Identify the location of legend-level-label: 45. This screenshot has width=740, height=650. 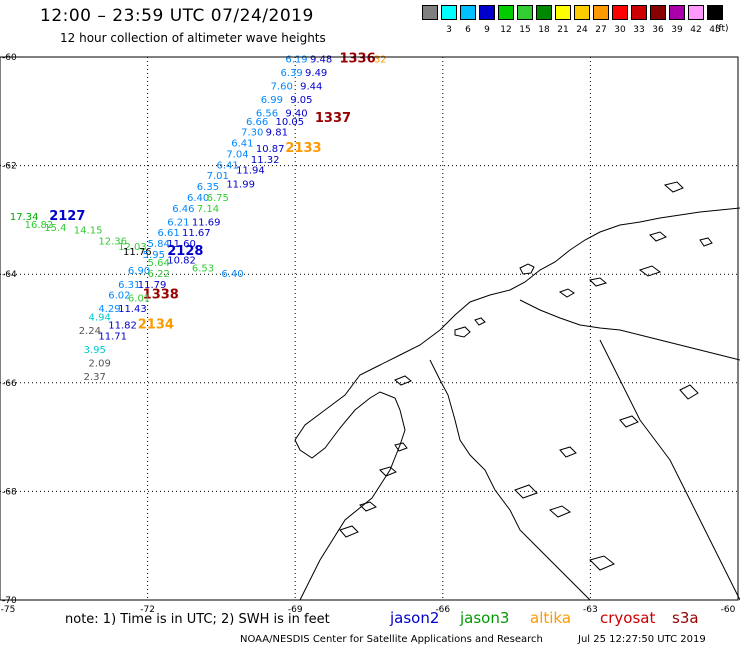
(715, 30).